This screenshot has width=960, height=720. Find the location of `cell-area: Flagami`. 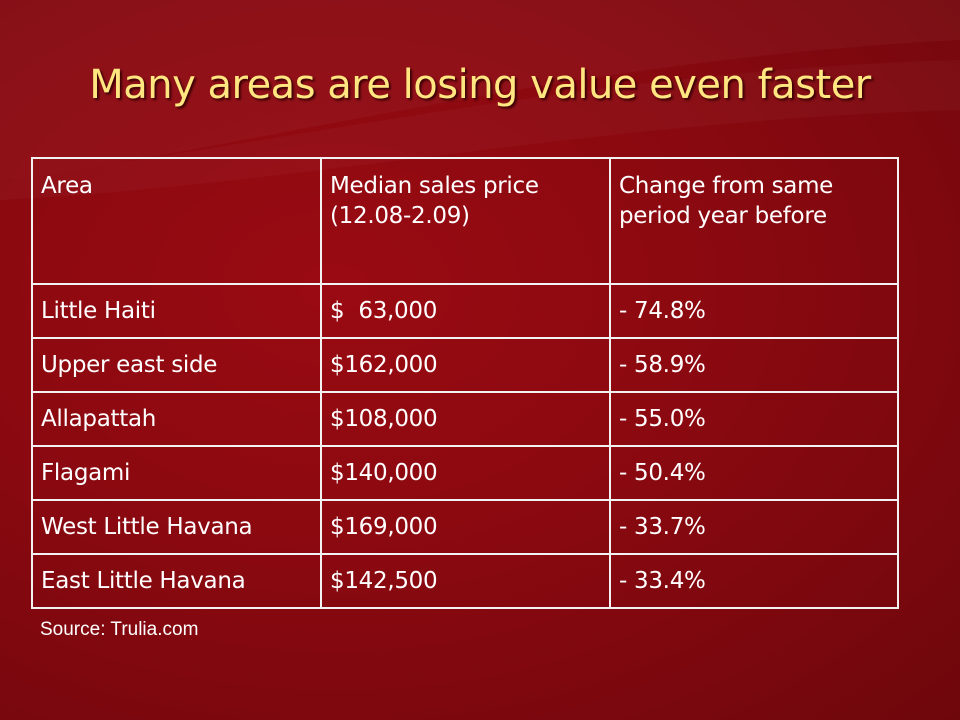

cell-area: Flagami is located at coordinates (176, 473).